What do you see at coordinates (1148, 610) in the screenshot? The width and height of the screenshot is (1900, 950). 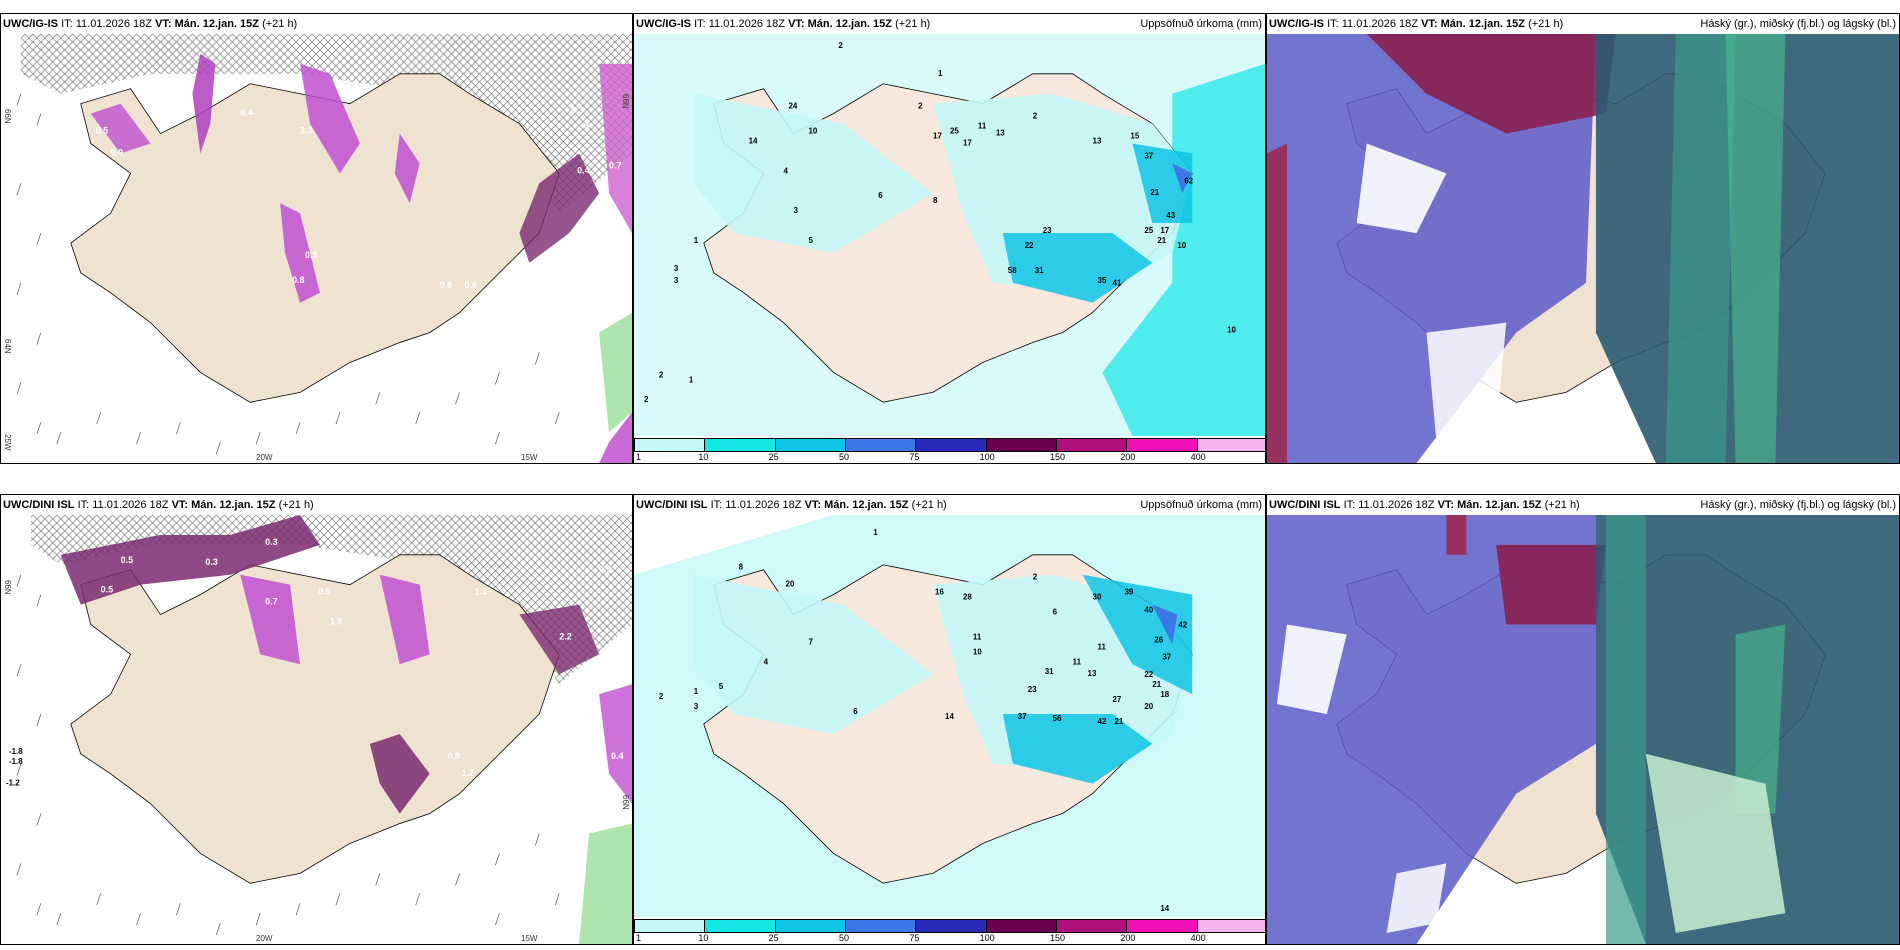 I see `value-label: 40` at bounding box center [1148, 610].